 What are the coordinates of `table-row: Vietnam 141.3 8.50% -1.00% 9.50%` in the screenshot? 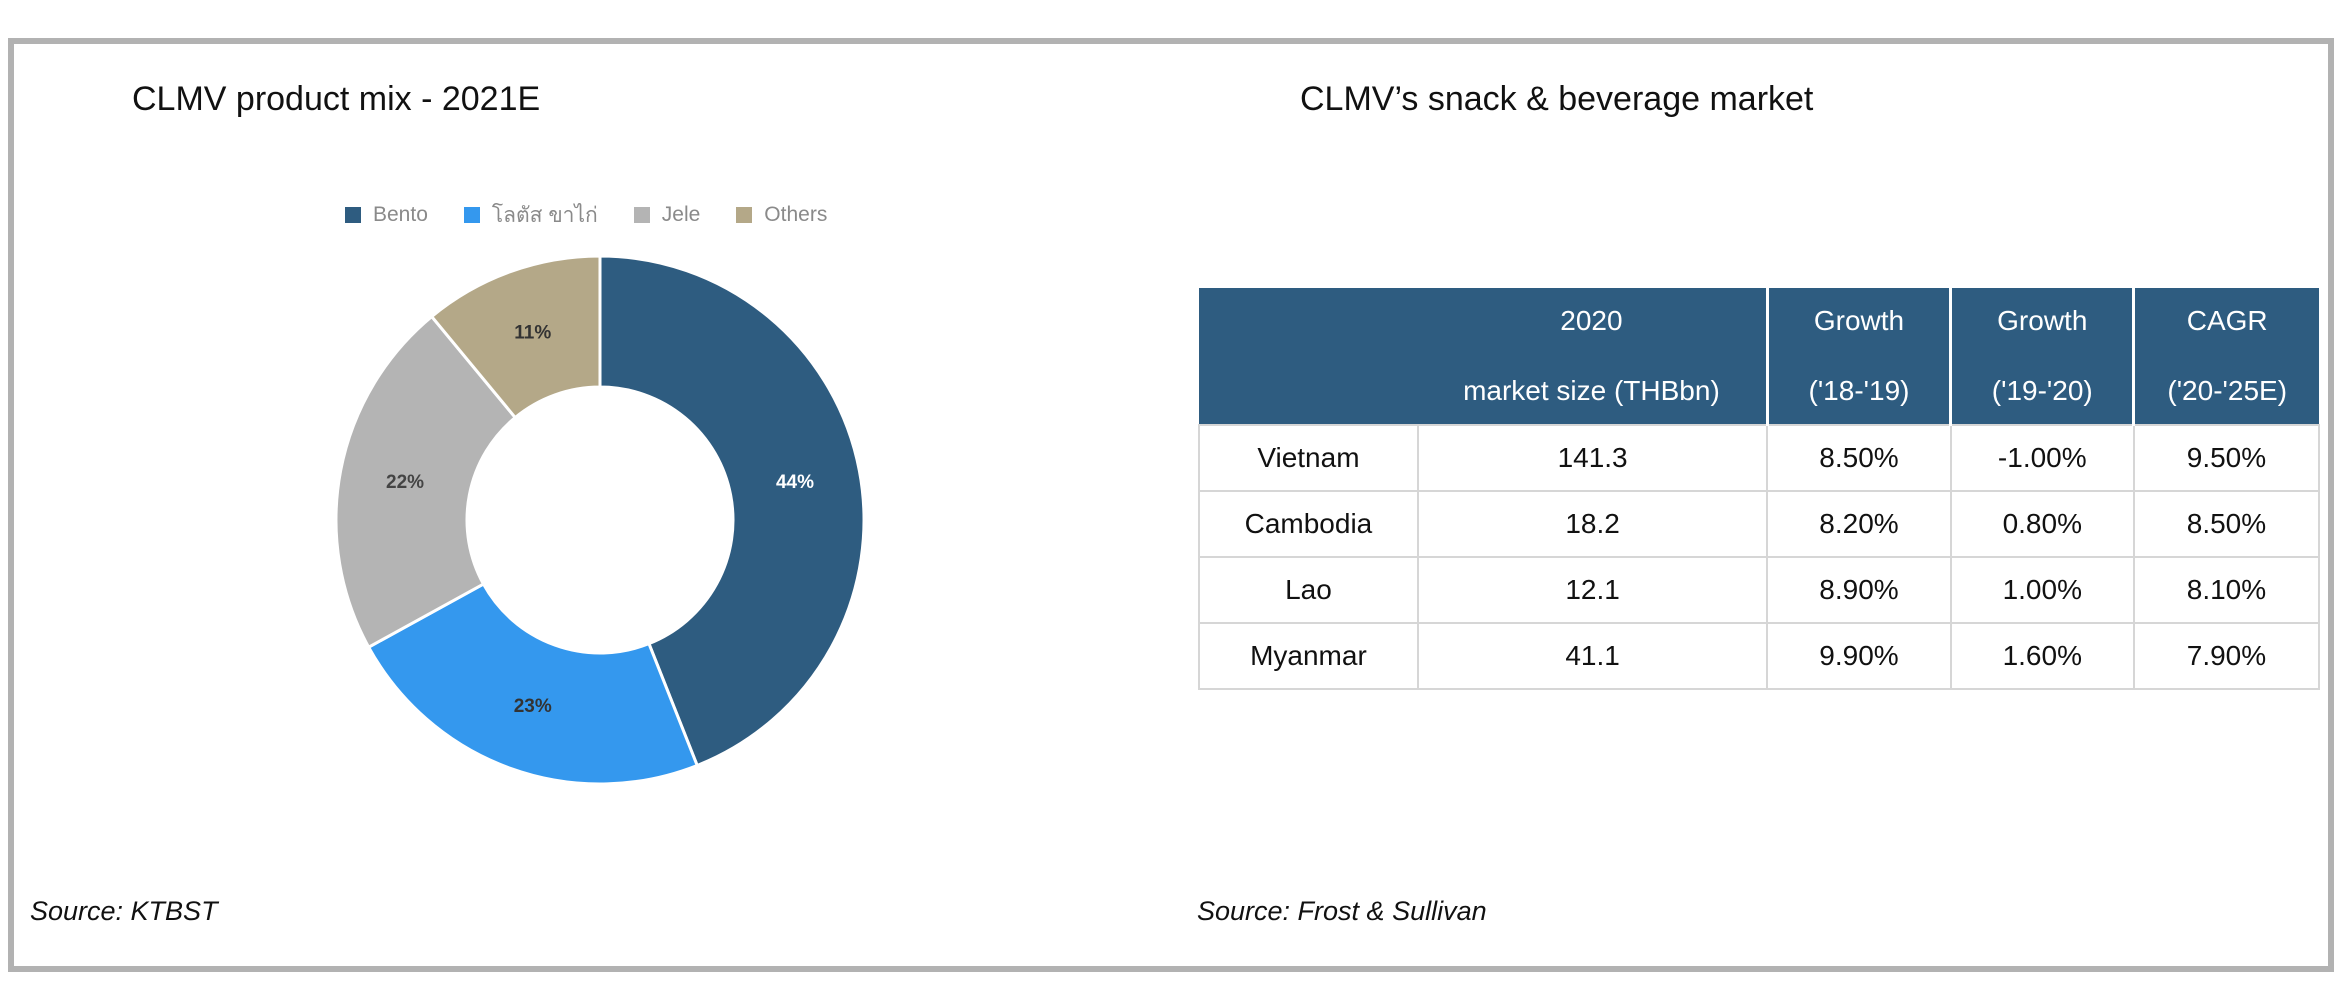 It's located at (1759, 458).